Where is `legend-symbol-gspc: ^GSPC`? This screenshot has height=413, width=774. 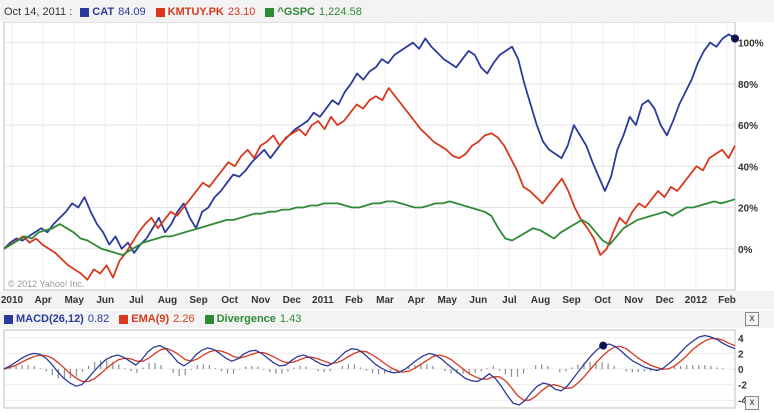 legend-symbol-gspc: ^GSPC is located at coordinates (296, 12).